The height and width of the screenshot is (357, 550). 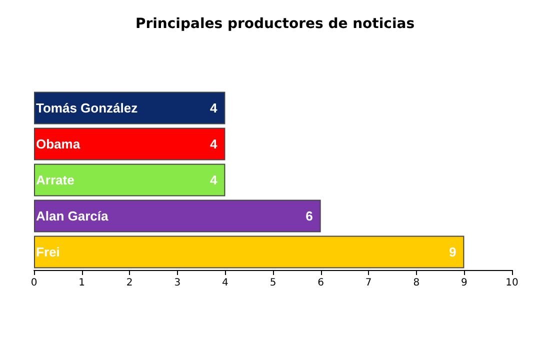 I want to click on x-tick-label: 6, so click(x=321, y=283).